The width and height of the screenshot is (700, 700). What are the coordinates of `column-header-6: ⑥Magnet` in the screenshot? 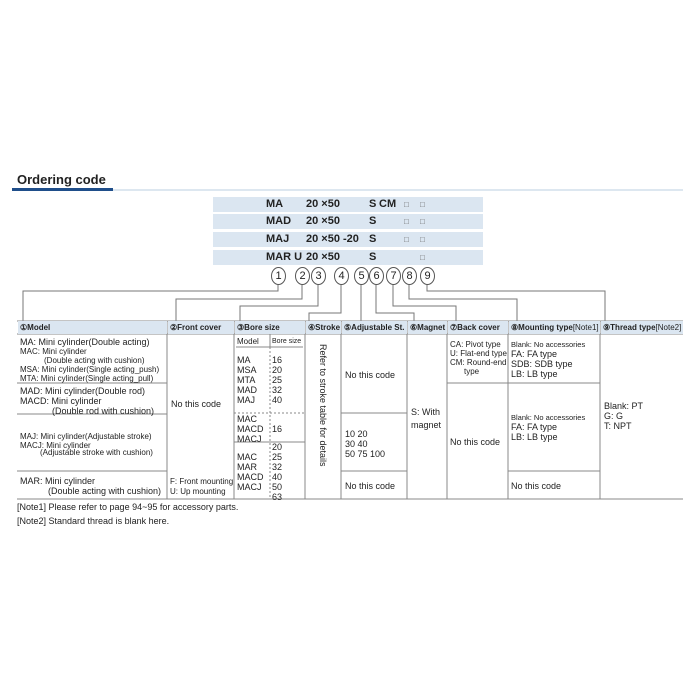 It's located at (427, 327).